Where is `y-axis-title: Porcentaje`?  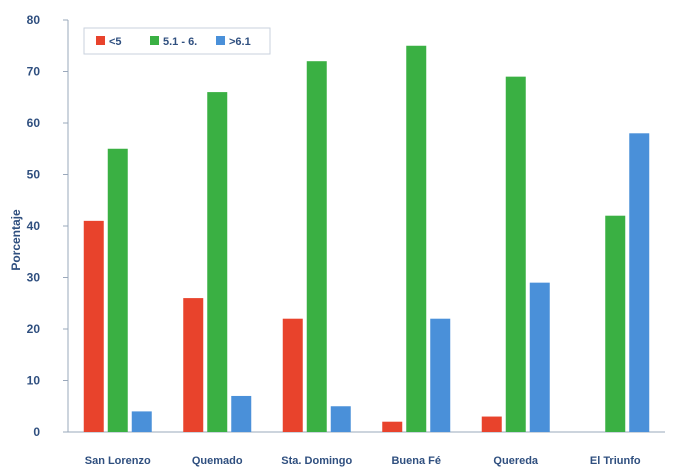
y-axis-title: Porcentaje is located at coordinates (16, 240).